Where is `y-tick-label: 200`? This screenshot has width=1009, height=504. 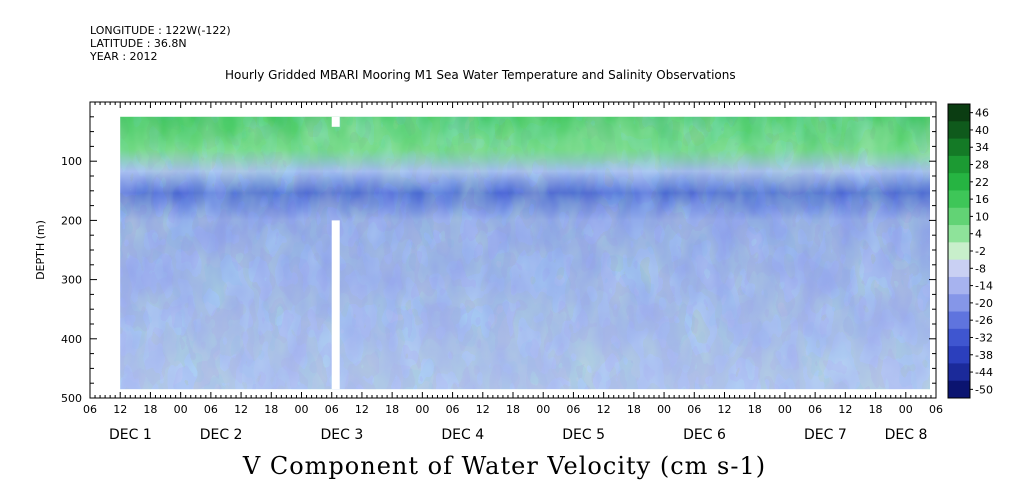
y-tick-label: 200 is located at coordinates (71, 220).